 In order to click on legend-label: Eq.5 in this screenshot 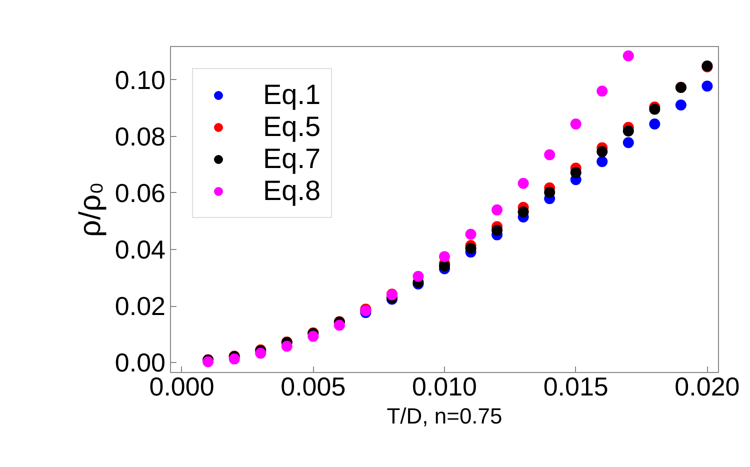, I will do `click(292, 127)`.